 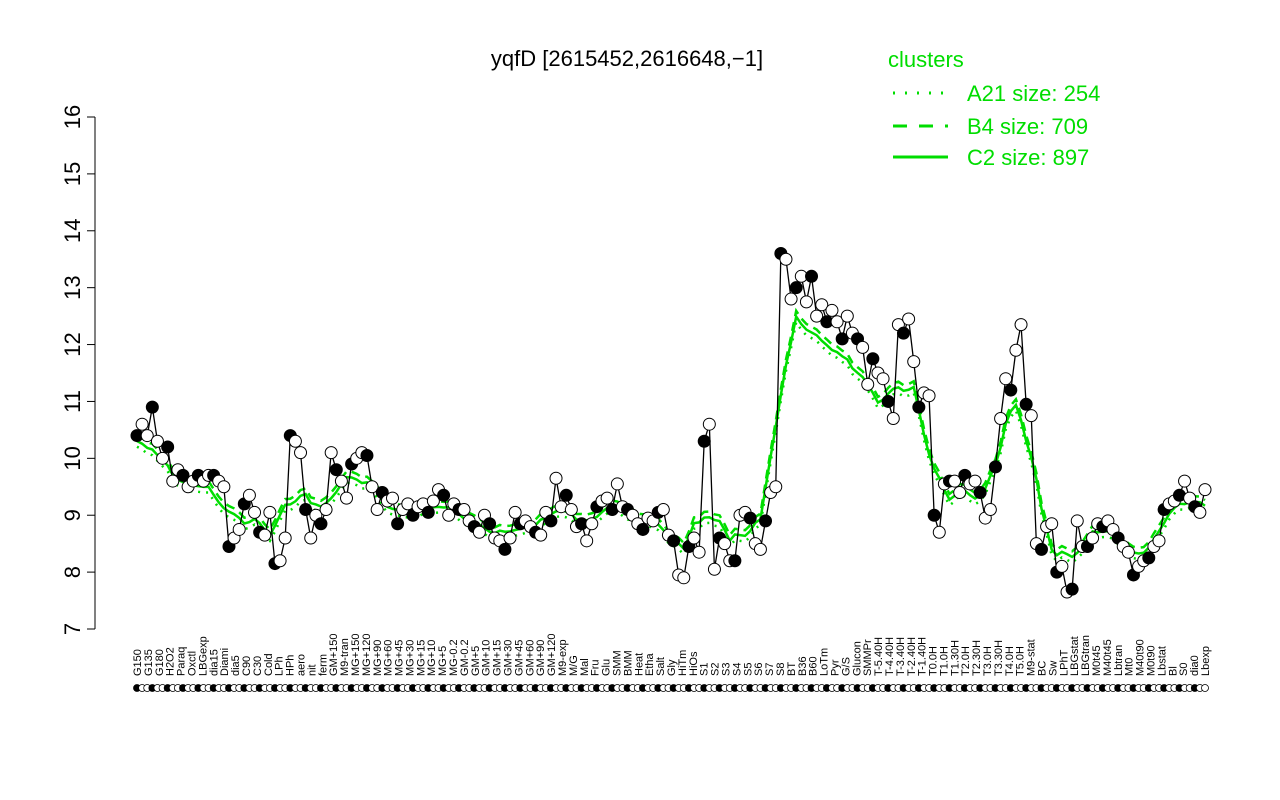 I want to click on y-tick-label: 16, so click(x=72, y=117).